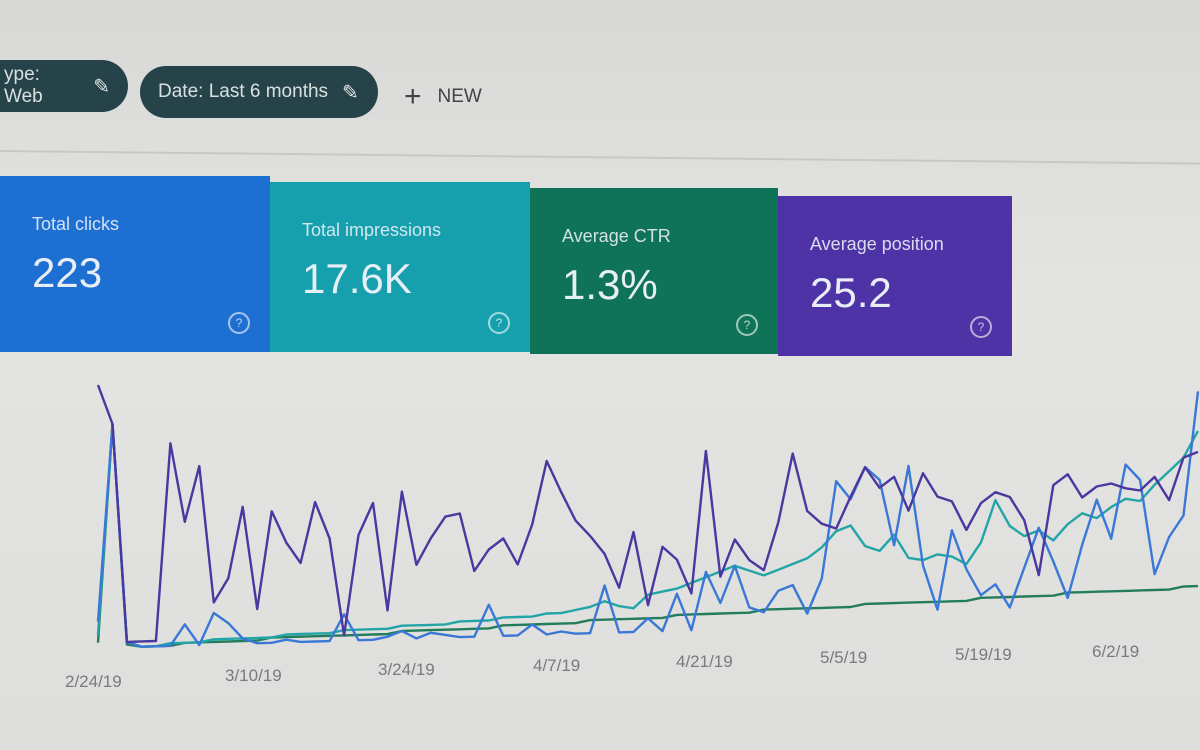 This screenshot has width=1200, height=750. I want to click on x-tick-label: 3/24/19, so click(406, 669).